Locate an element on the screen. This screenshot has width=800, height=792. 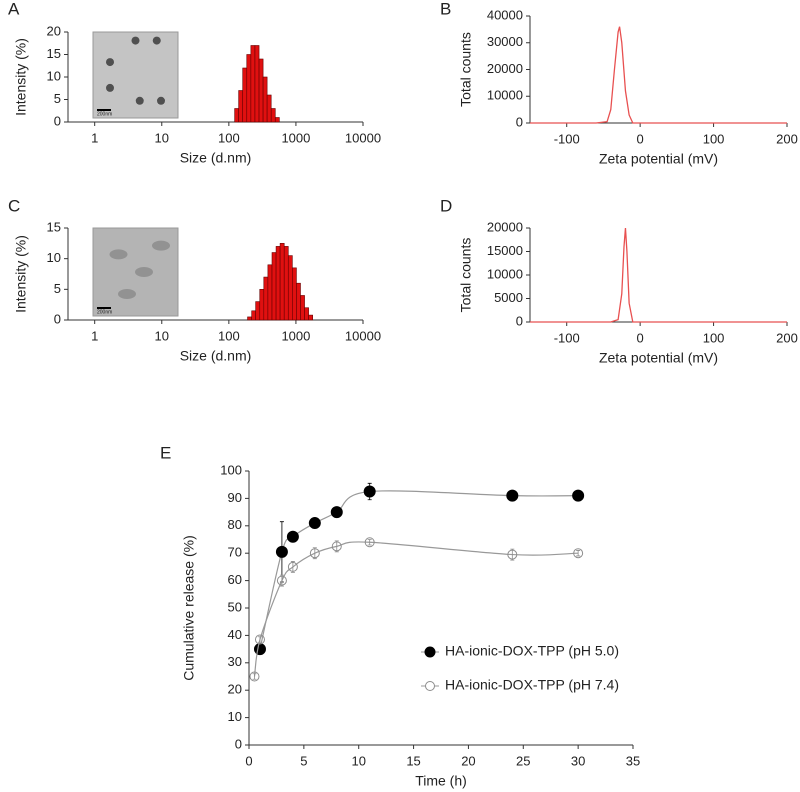
inset-image is located at coordinates (135, 75).